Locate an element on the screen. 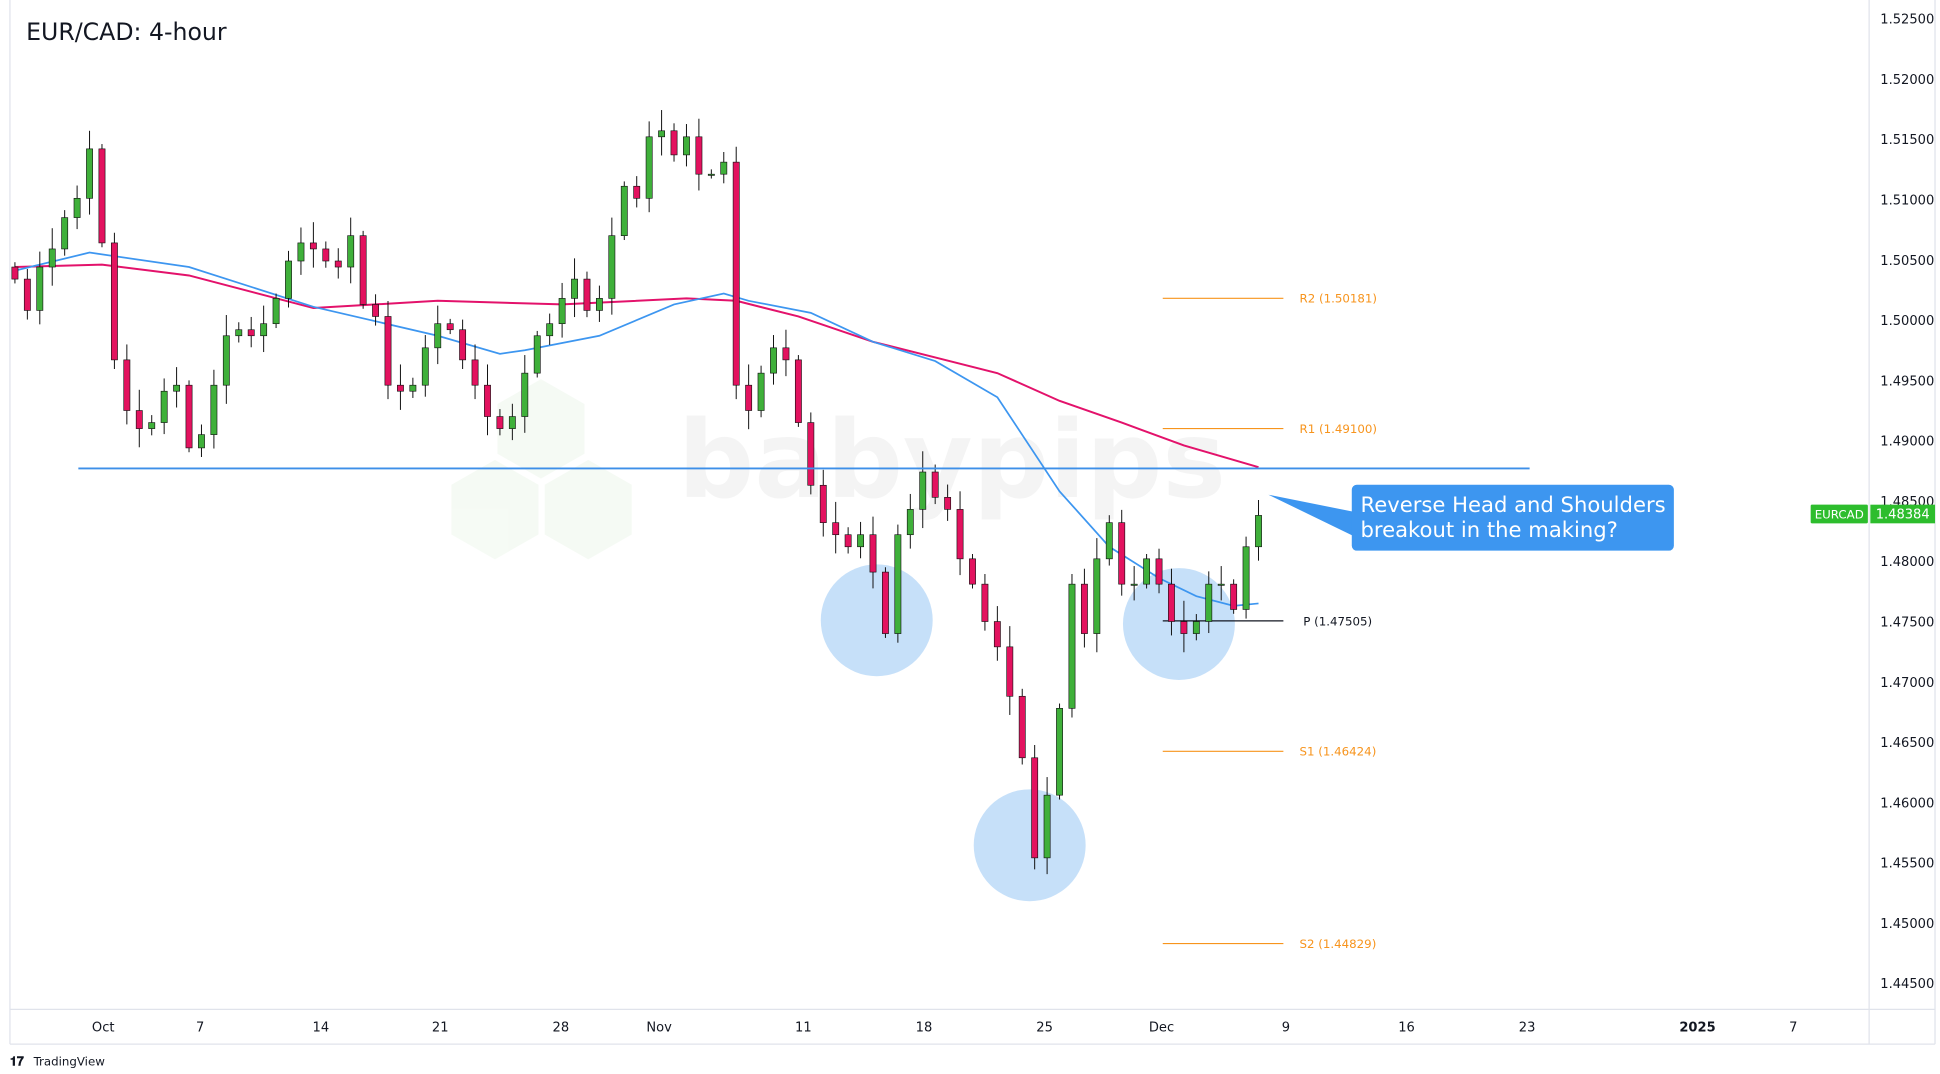 The height and width of the screenshot is (1074, 1940). callout-box is located at coordinates (1512, 517).